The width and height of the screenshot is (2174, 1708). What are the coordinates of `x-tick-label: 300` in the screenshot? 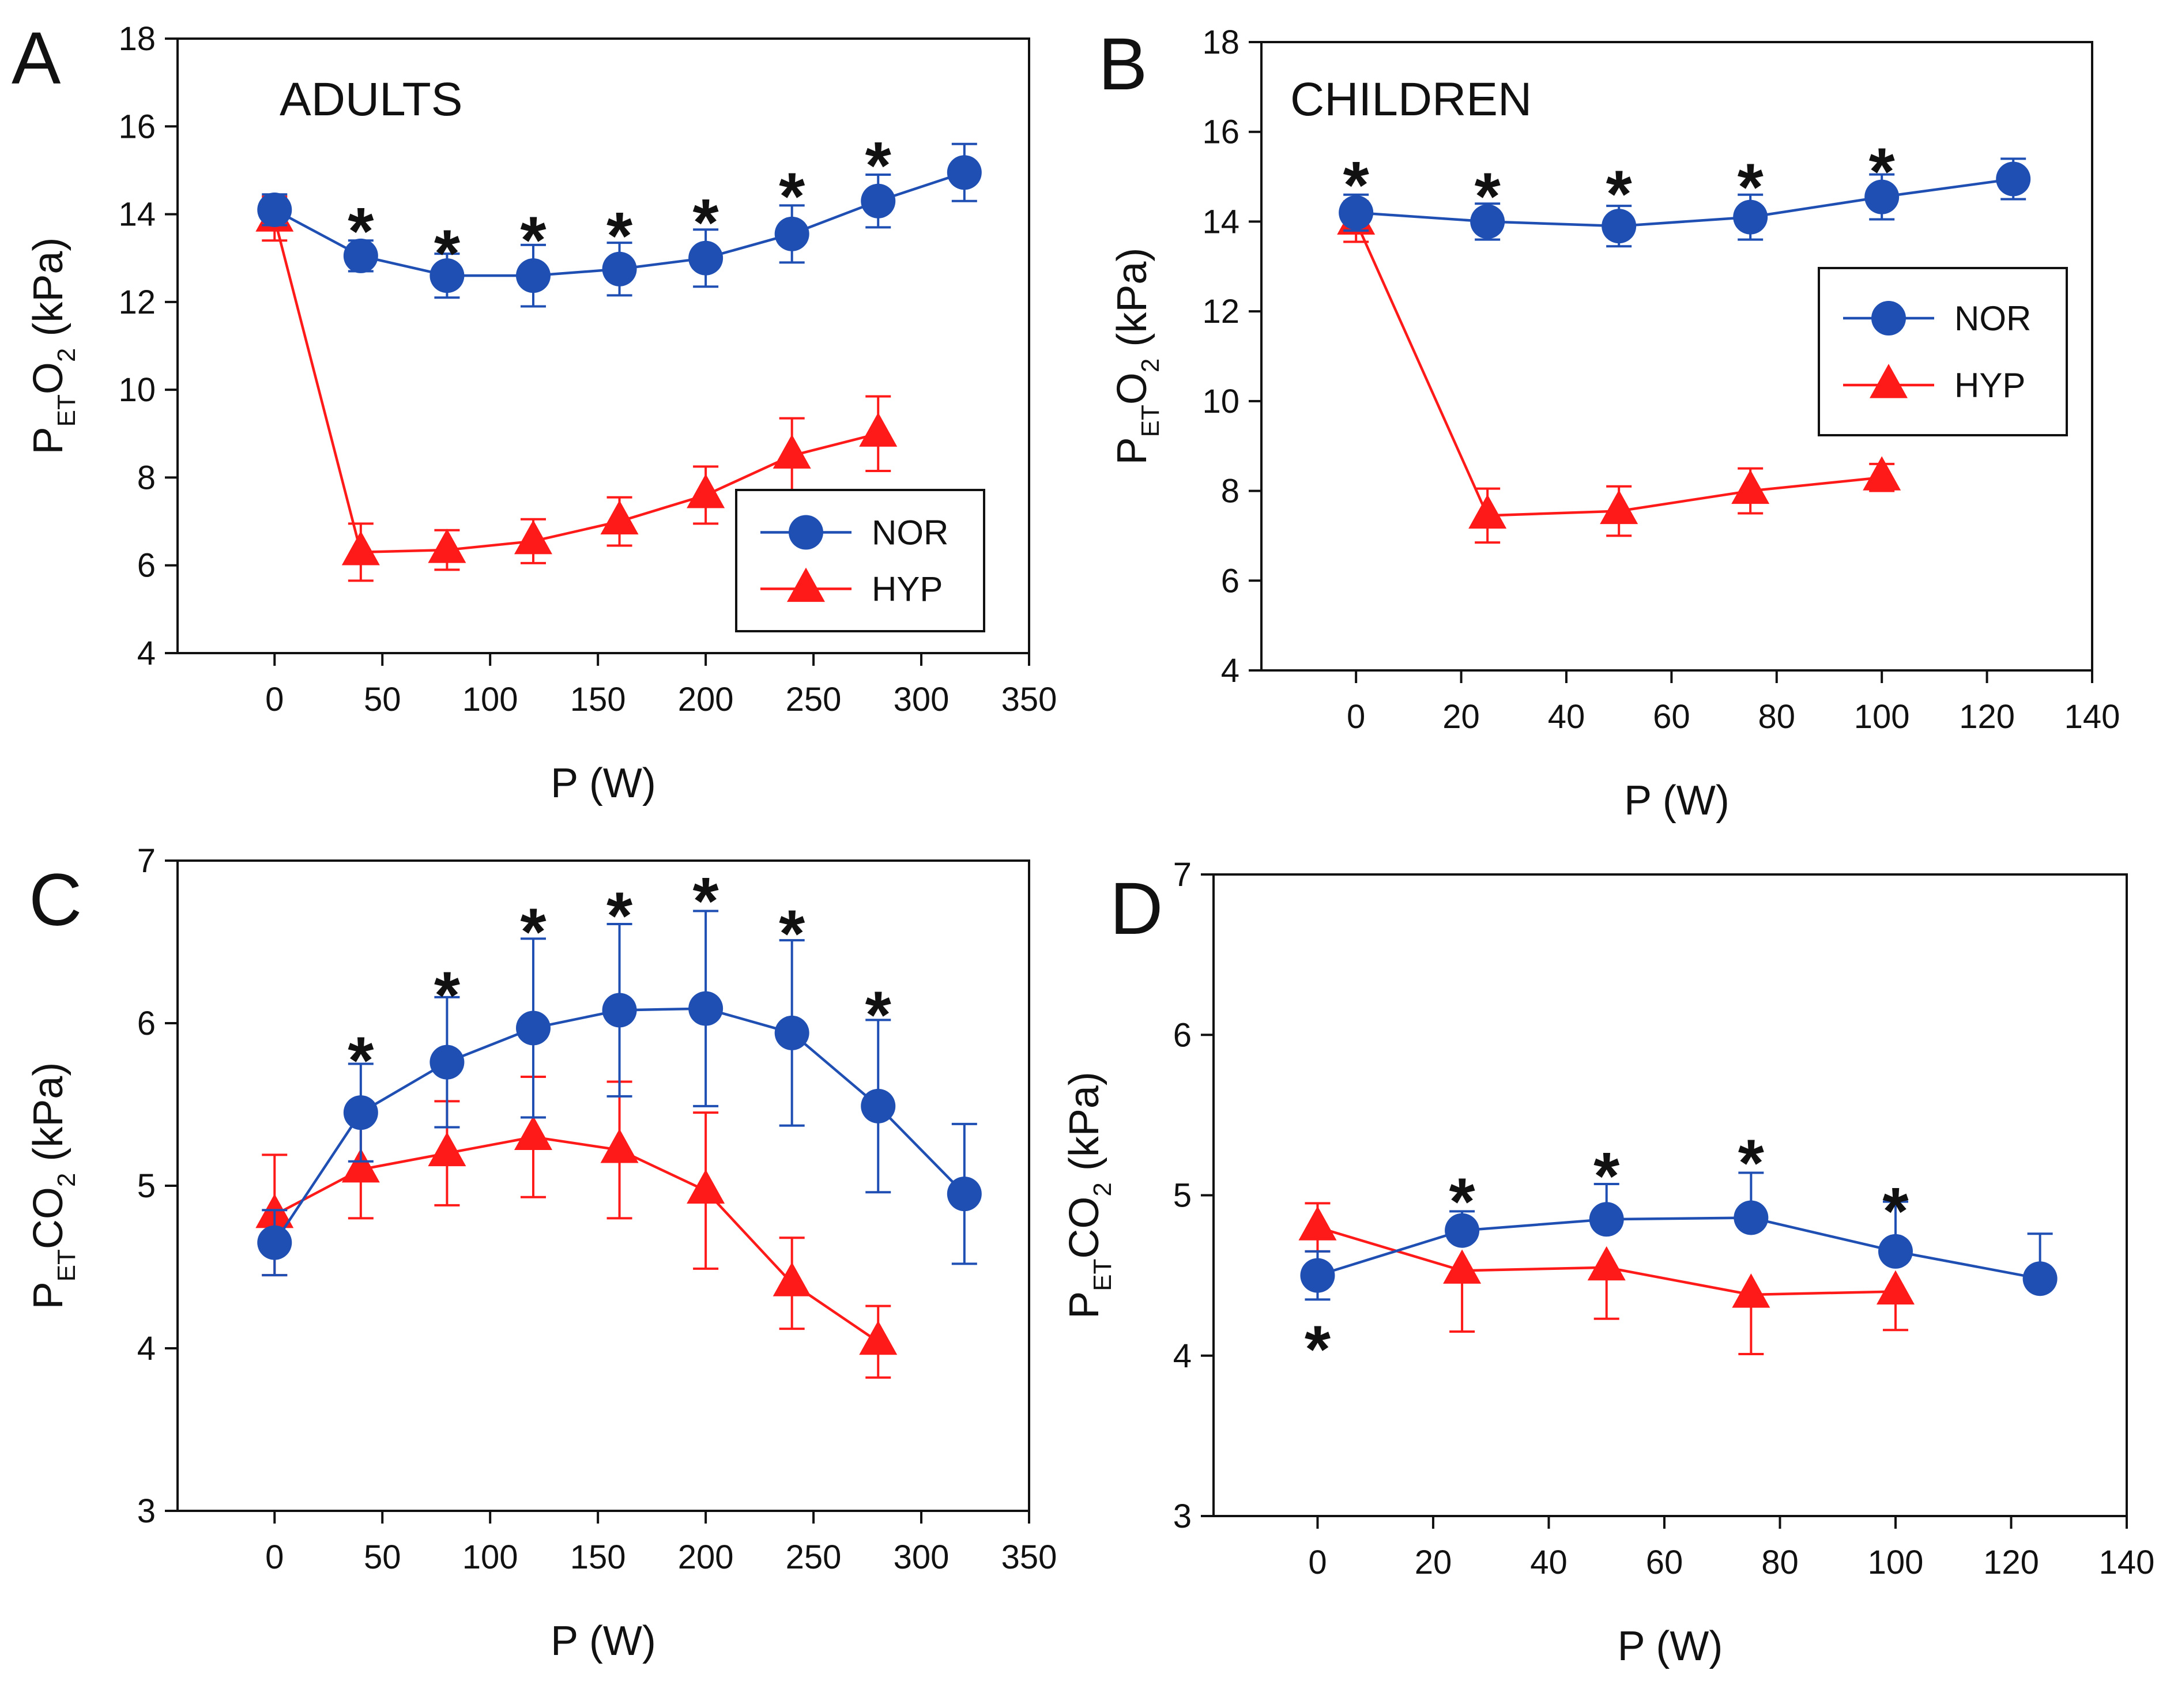 It's located at (922, 1557).